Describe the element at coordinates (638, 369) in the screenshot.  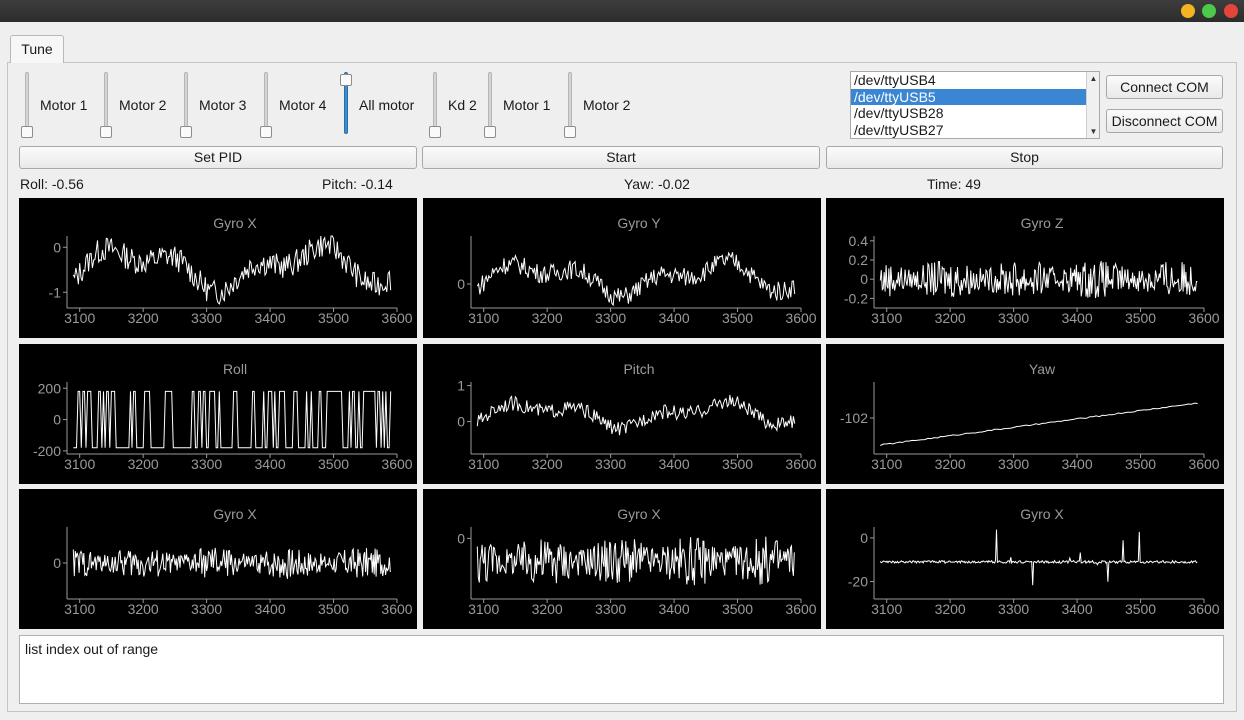
I see `chart-title: Pitch` at that location.